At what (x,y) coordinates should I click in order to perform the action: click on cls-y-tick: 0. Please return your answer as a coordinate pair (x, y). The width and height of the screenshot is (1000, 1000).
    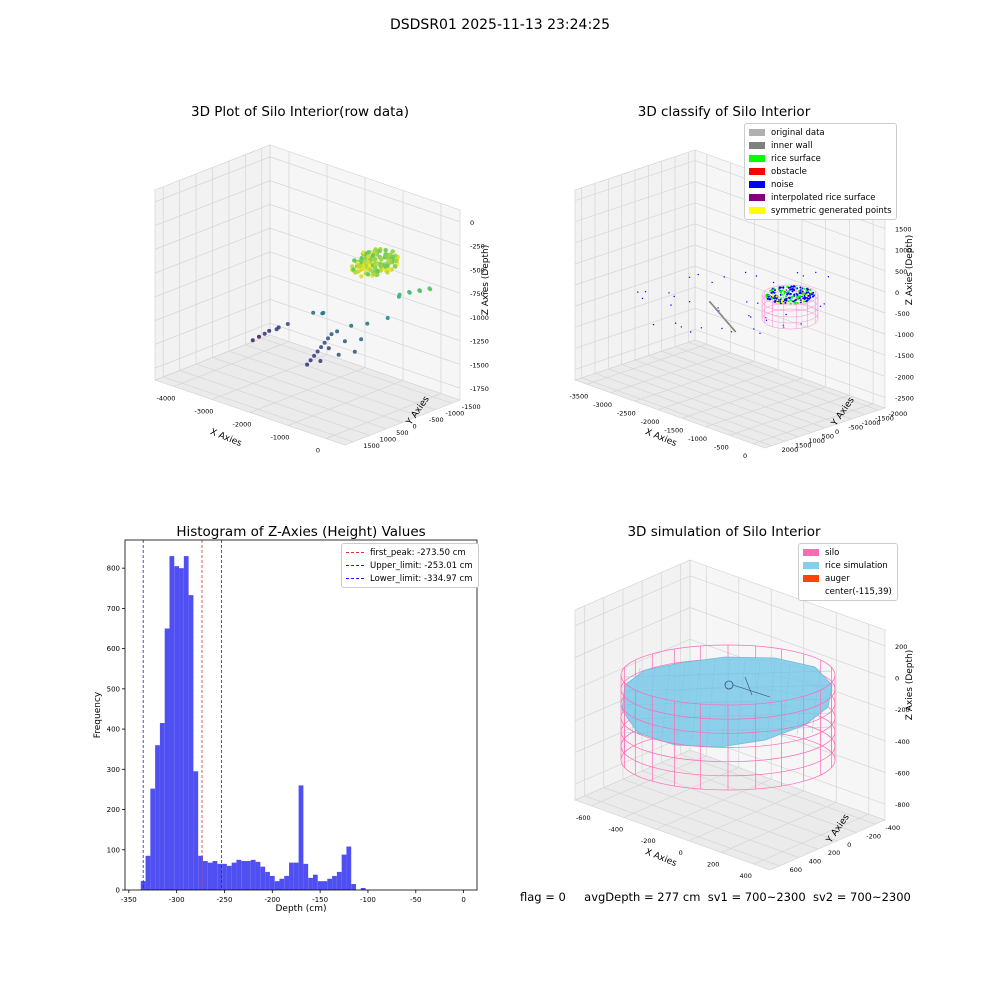
    Looking at the image, I should click on (837, 432).